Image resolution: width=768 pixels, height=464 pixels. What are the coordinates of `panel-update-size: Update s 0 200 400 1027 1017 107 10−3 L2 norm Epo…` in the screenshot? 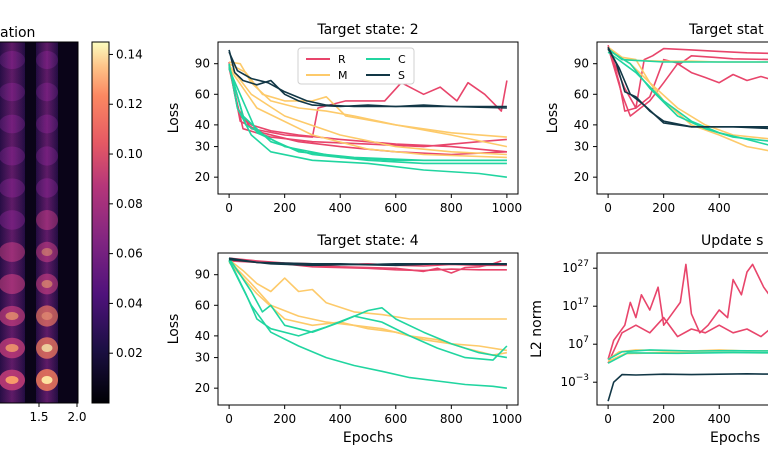 It's located at (648, 339).